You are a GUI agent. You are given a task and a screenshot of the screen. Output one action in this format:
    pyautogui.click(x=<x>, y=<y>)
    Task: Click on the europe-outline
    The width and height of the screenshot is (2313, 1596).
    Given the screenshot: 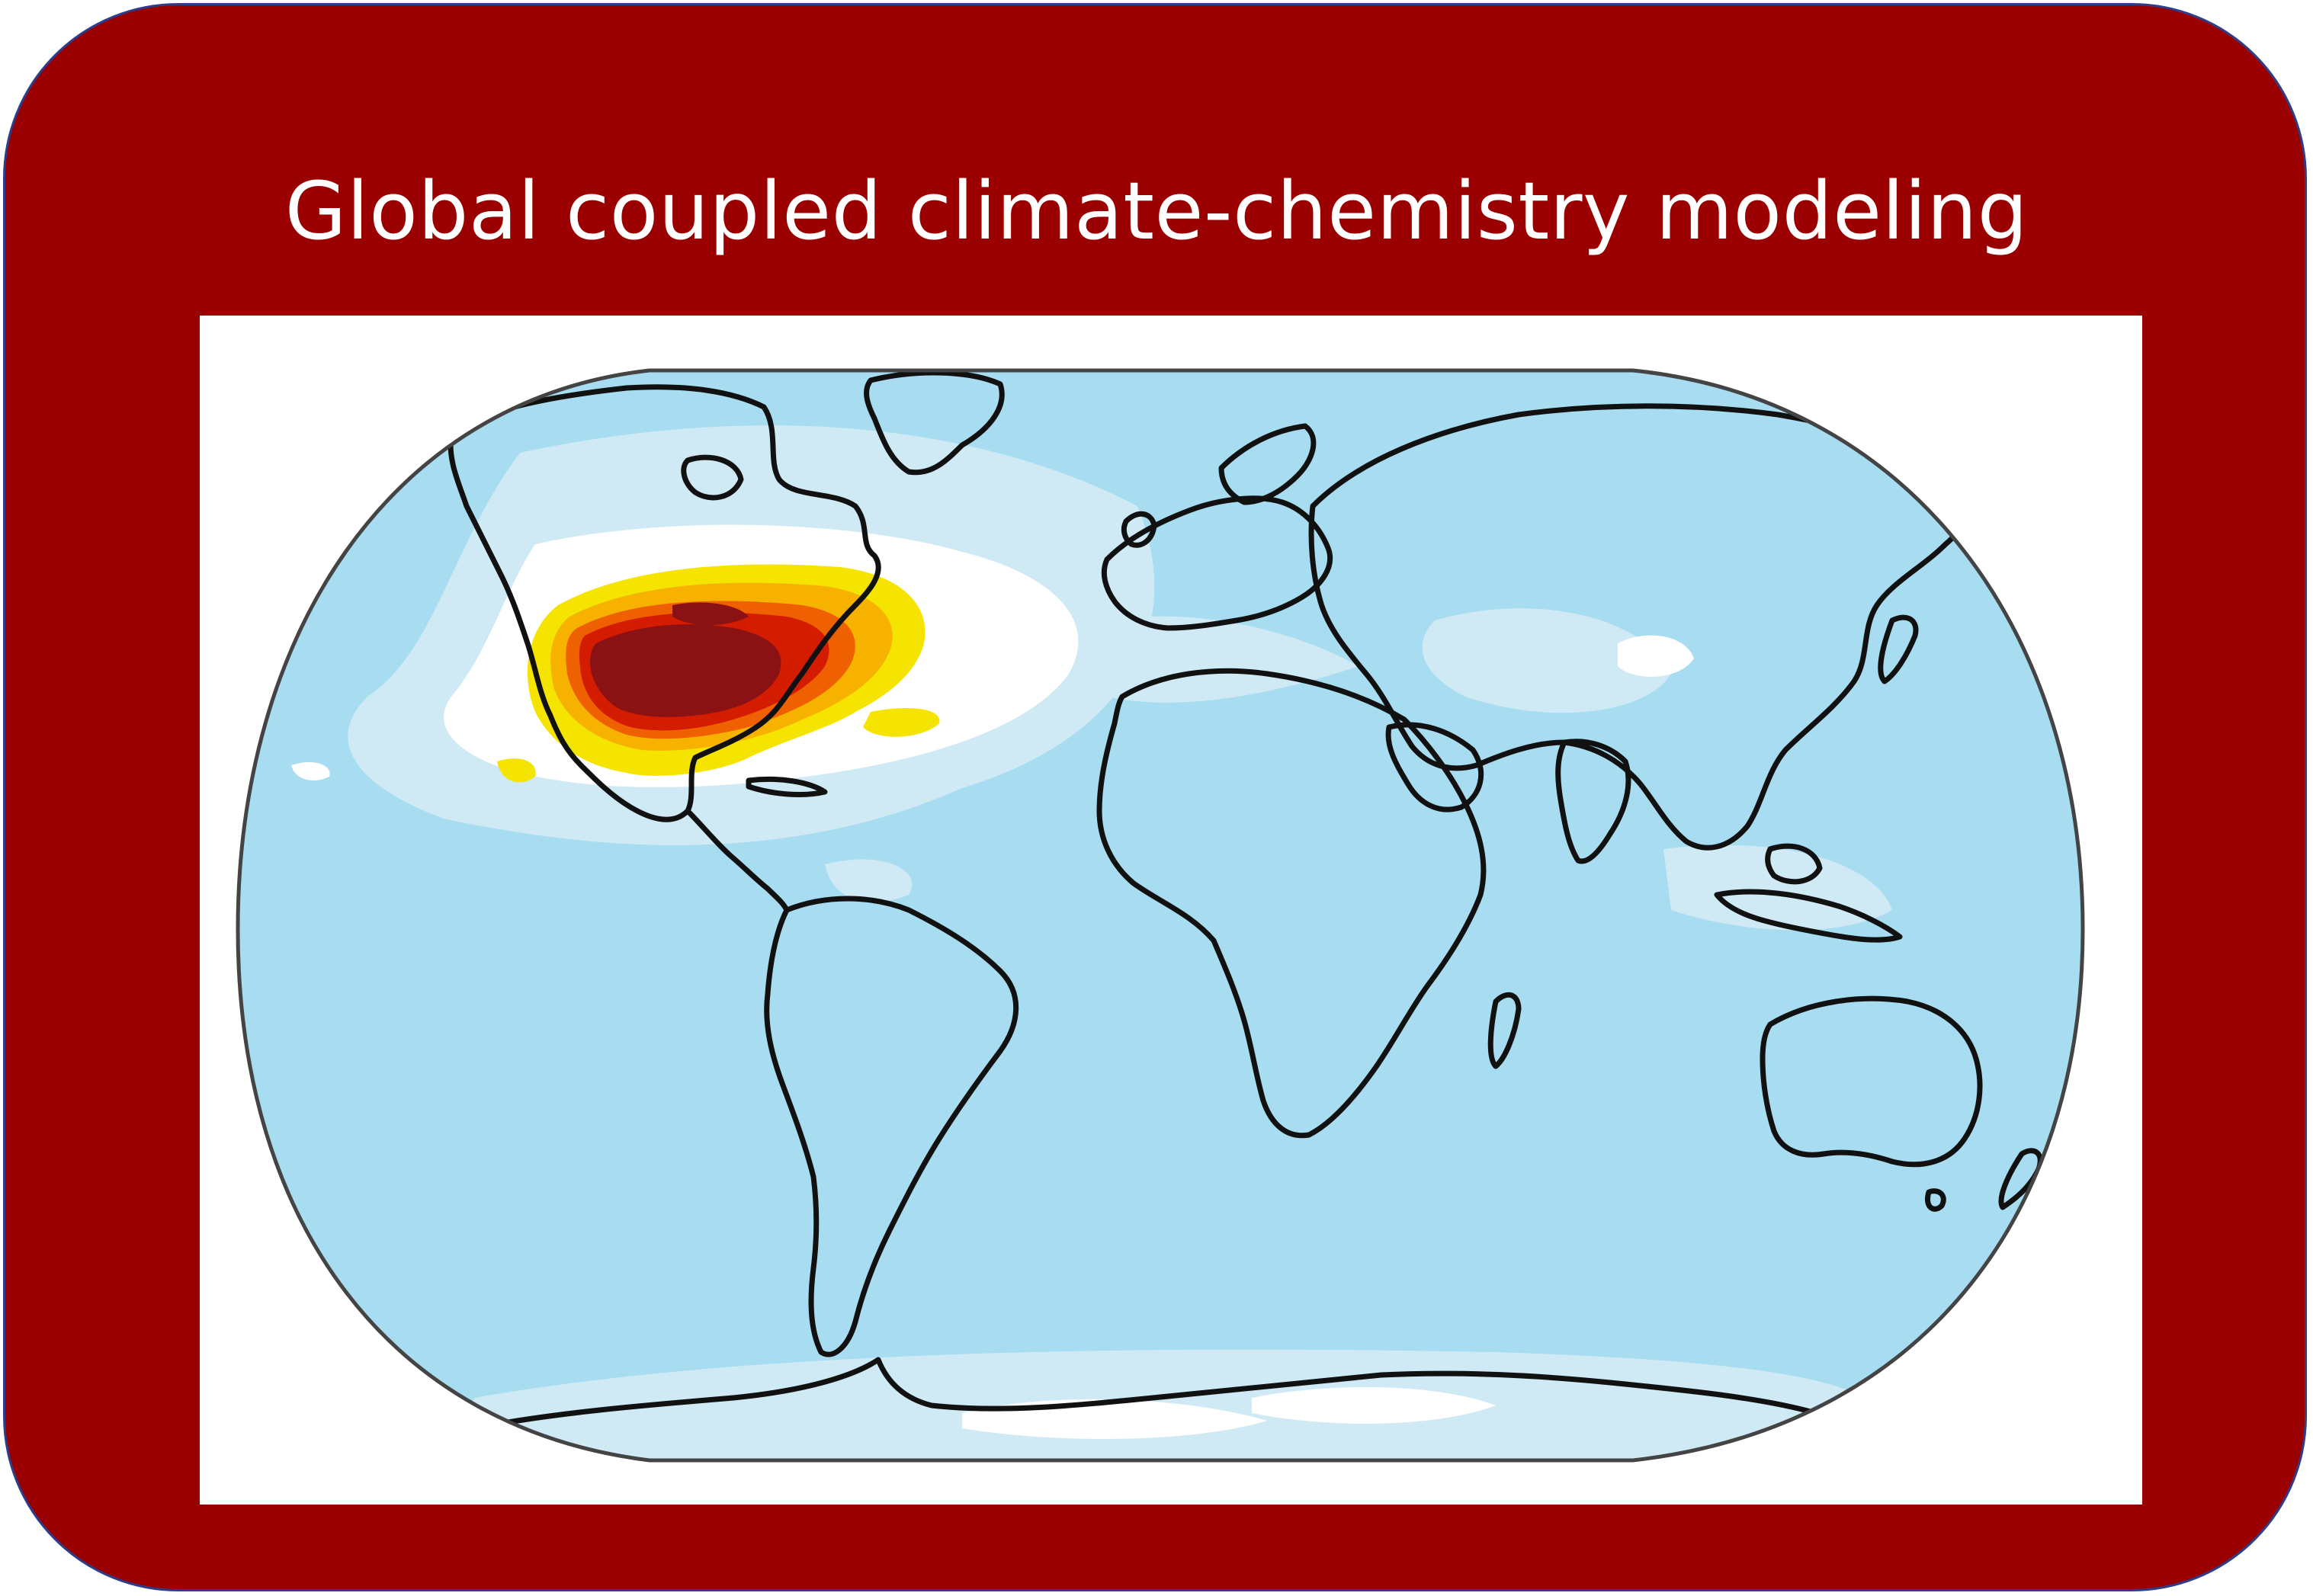 What is the action you would take?
    pyautogui.click(x=1217, y=563)
    